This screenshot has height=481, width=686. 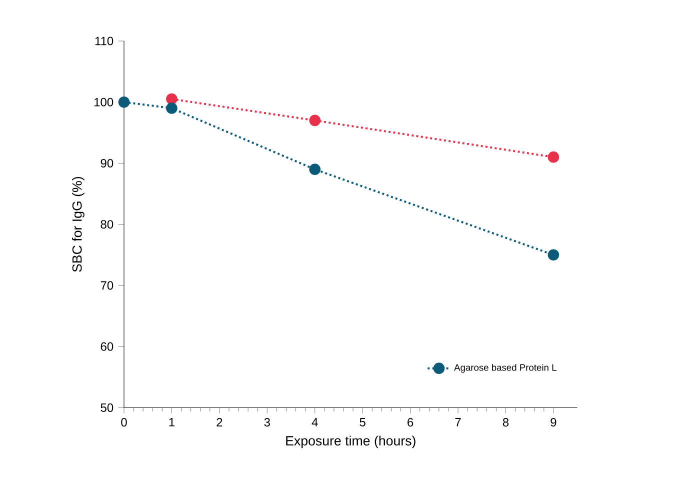 I want to click on x-tick-label: 6, so click(x=411, y=422).